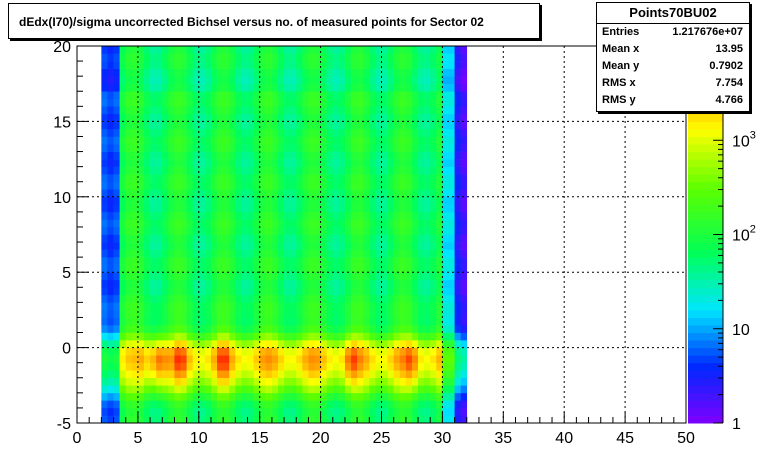 Image resolution: width=763 pixels, height=469 pixels. What do you see at coordinates (384, 429) in the screenshot?
I see `x-axis: 0 5 10 15 20 25 30 35 40 45 50` at bounding box center [384, 429].